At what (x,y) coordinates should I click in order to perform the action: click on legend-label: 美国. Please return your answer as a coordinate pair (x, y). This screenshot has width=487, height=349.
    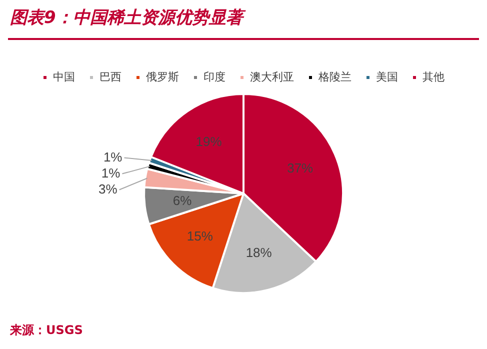
    Looking at the image, I should click on (387, 77).